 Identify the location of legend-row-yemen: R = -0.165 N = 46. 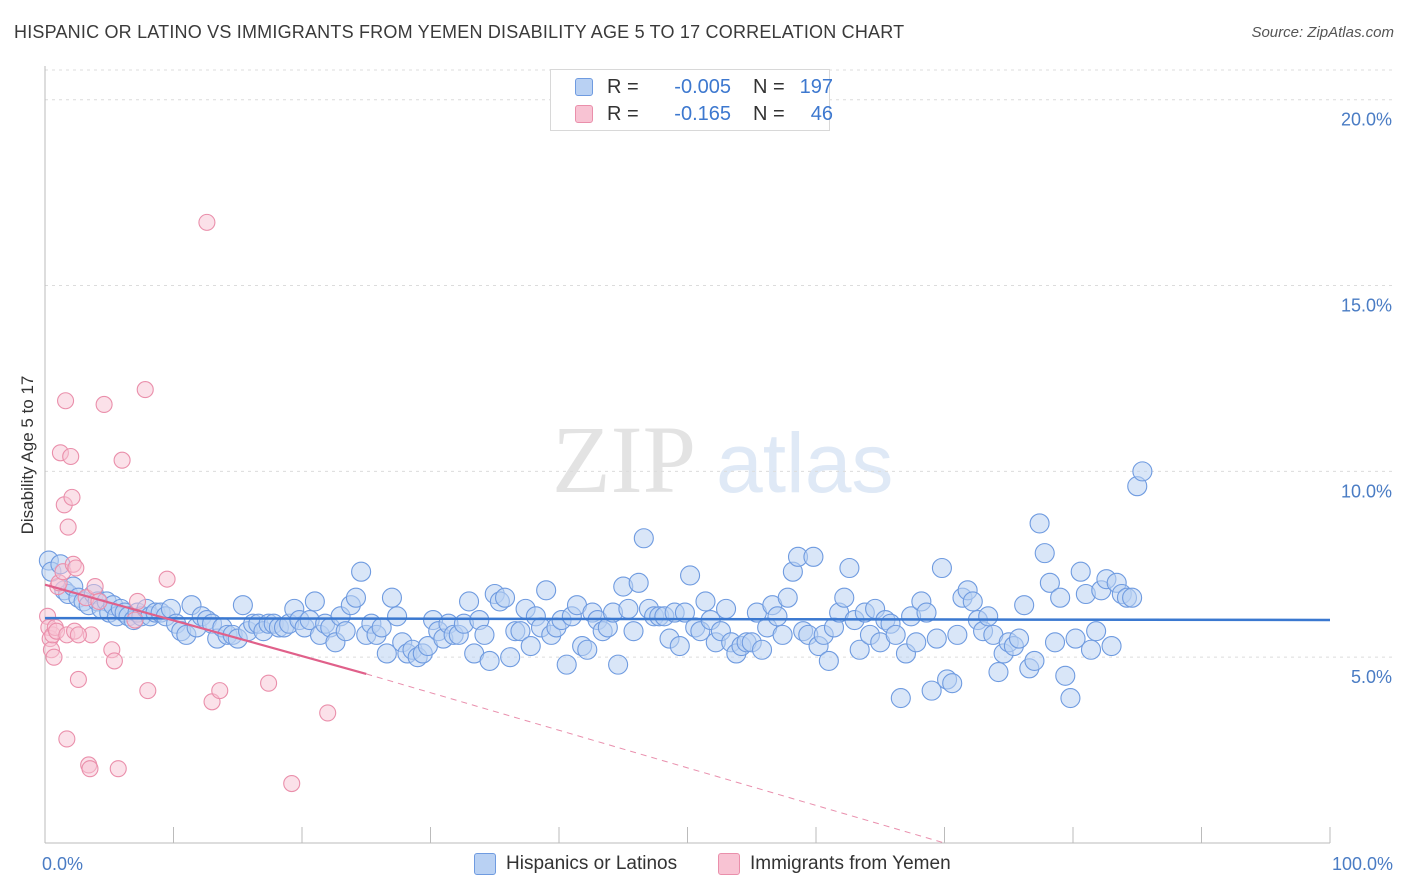
(704, 114).